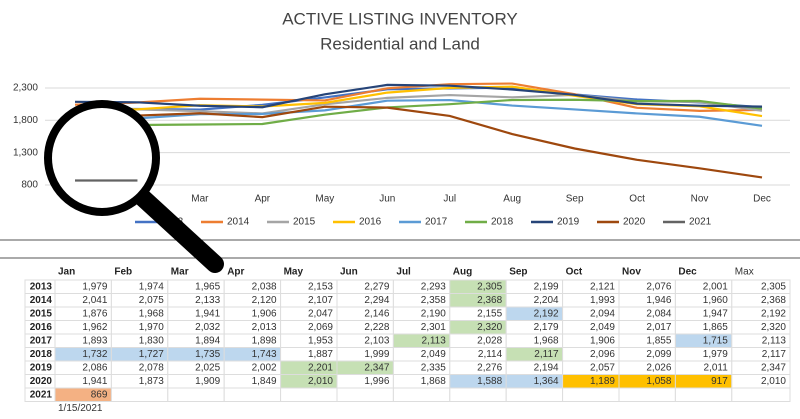 Image resolution: width=800 pixels, height=419 pixels. Describe the element at coordinates (264, 340) in the screenshot. I see `table-value: 1,898` at that location.